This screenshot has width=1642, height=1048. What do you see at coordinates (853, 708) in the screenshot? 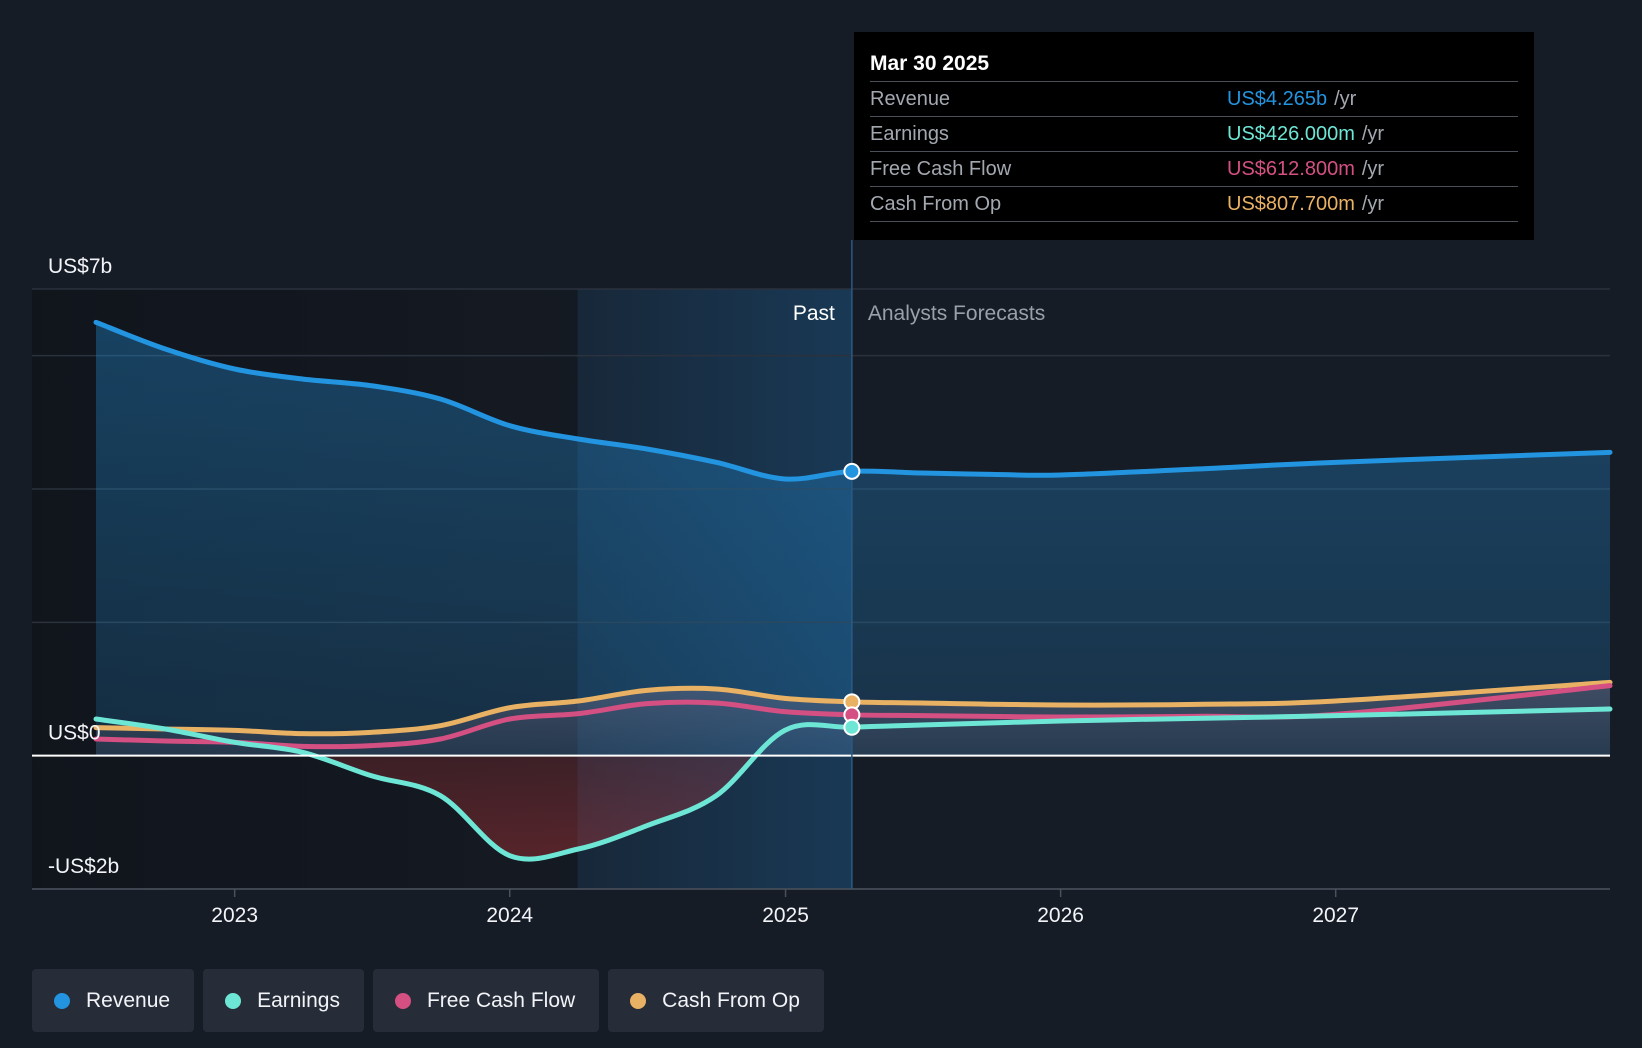
I see `cash-from-op-line` at bounding box center [853, 708].